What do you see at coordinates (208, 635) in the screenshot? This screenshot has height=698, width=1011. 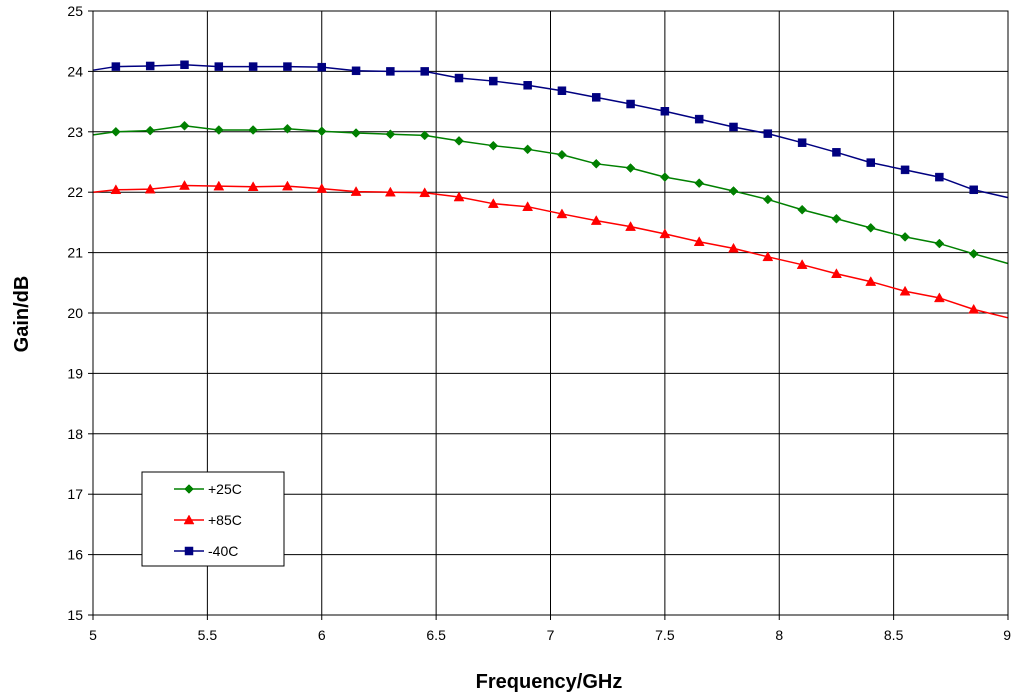 I see `x-tick-label: 5.5` at bounding box center [208, 635].